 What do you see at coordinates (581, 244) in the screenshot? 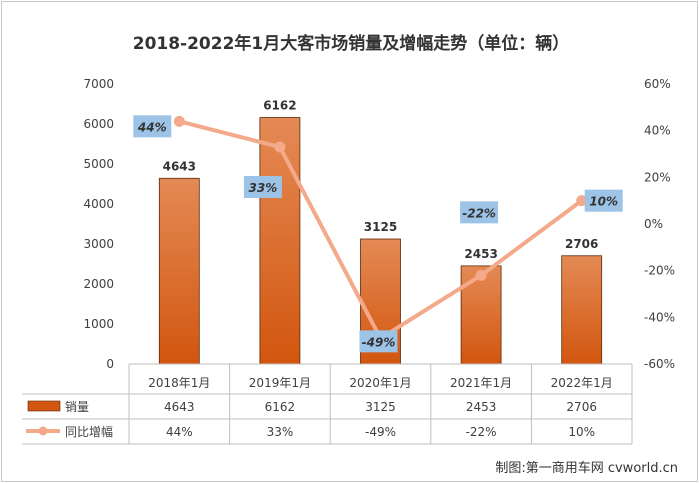
I see `bar-data-label: 2706` at bounding box center [581, 244].